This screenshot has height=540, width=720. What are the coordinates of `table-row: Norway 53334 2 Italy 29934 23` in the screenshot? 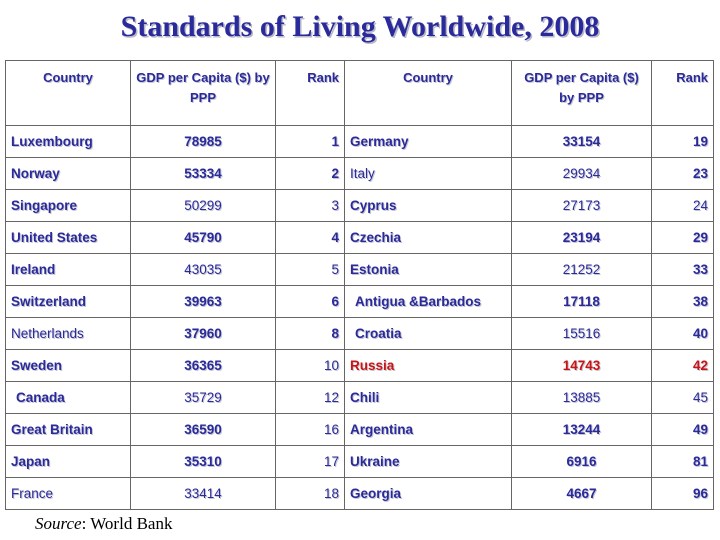 It's located at (359, 173).